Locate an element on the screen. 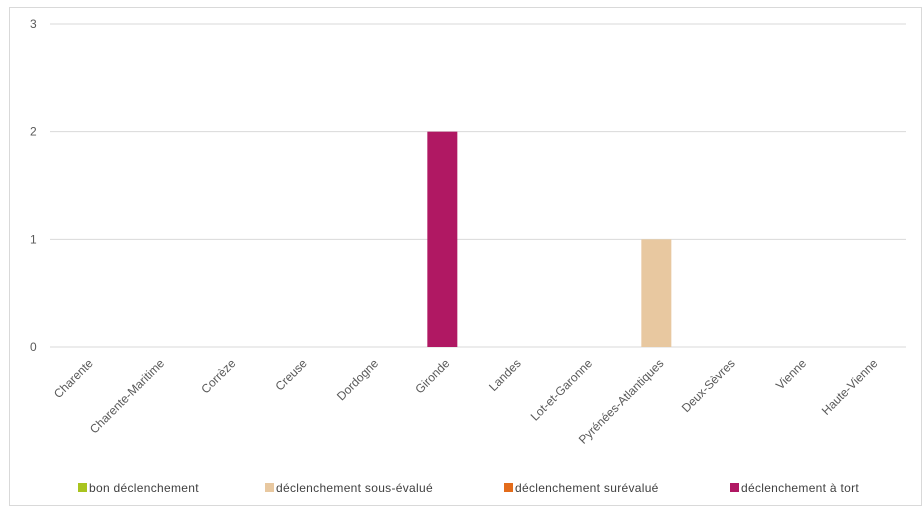 The height and width of the screenshot is (510, 924). y-tick-label: 0 is located at coordinates (33, 347).